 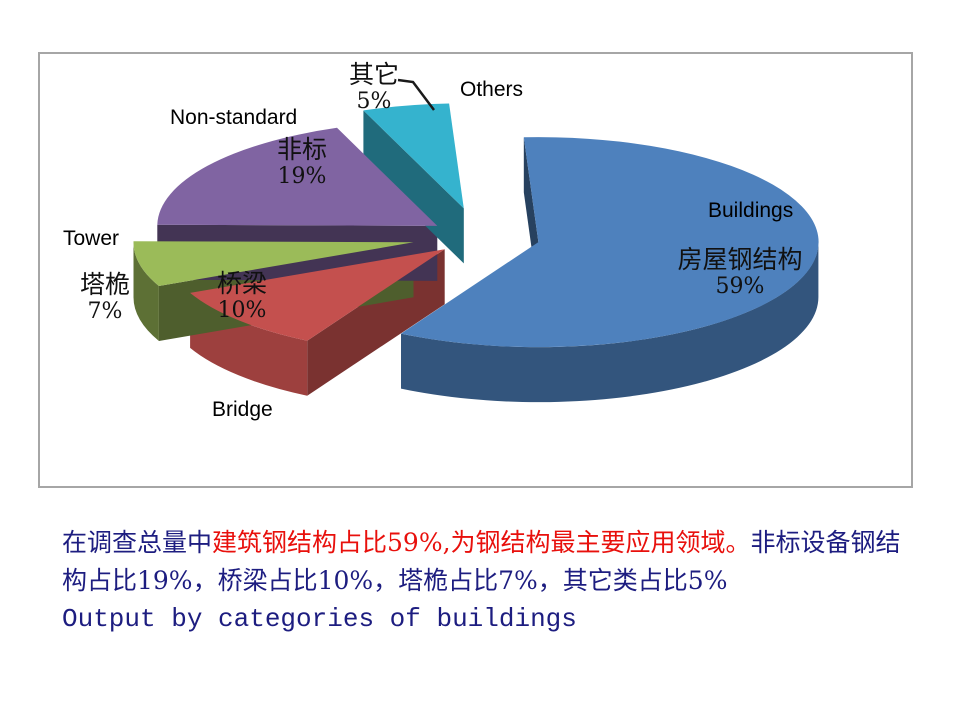 What do you see at coordinates (416, 94) in the screenshot?
I see `others-leader-line` at bounding box center [416, 94].